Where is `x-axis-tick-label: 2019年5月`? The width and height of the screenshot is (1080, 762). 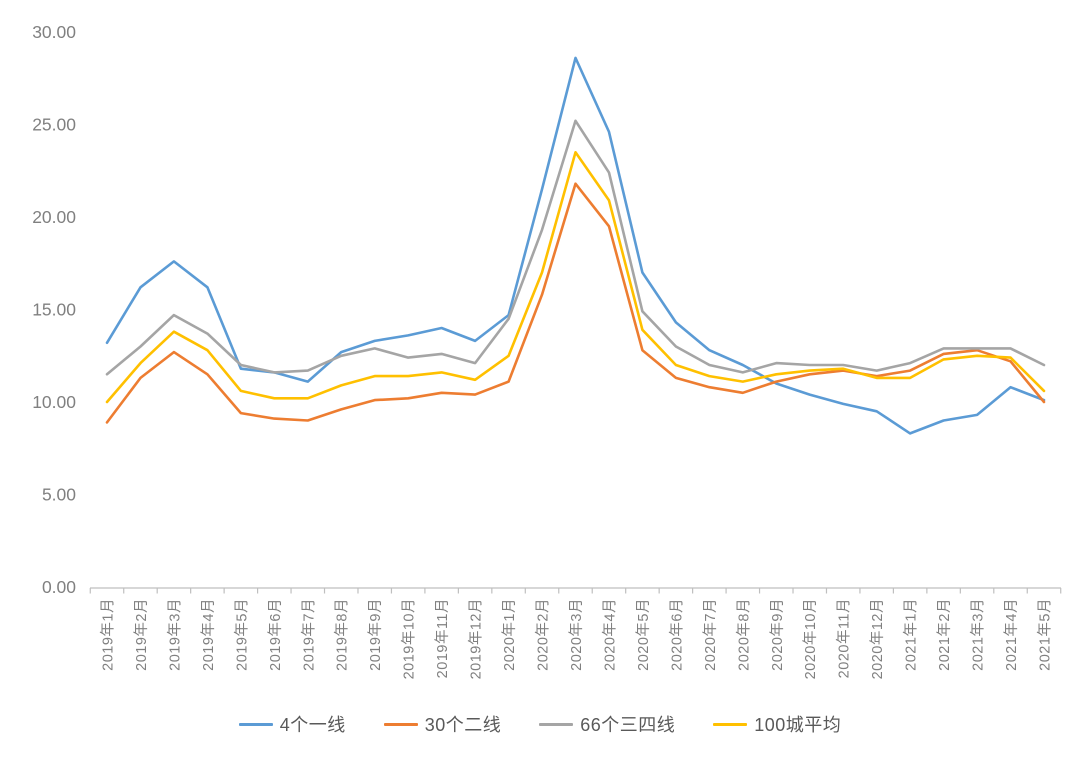 x-axis-tick-label: 2019年5月 is located at coordinates (241, 634).